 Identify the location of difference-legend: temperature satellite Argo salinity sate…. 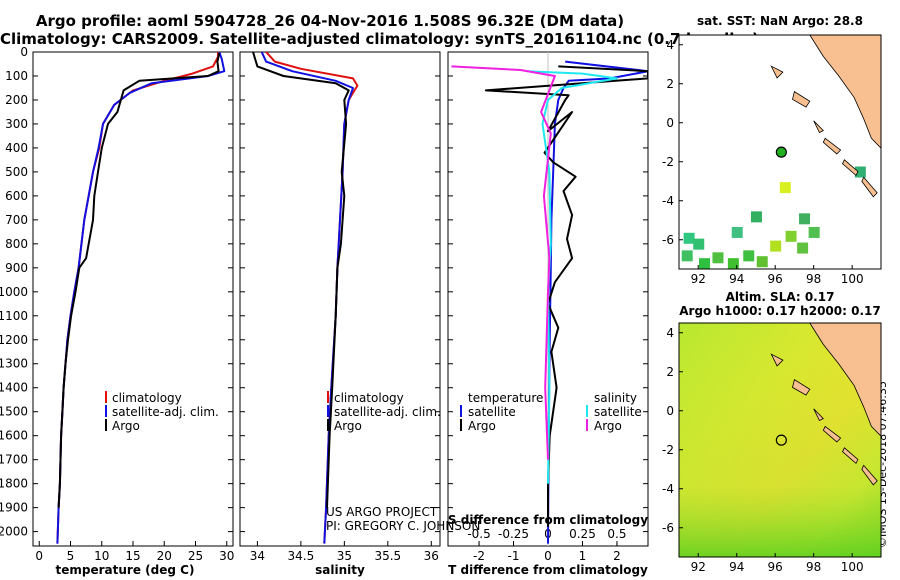
(551, 412).